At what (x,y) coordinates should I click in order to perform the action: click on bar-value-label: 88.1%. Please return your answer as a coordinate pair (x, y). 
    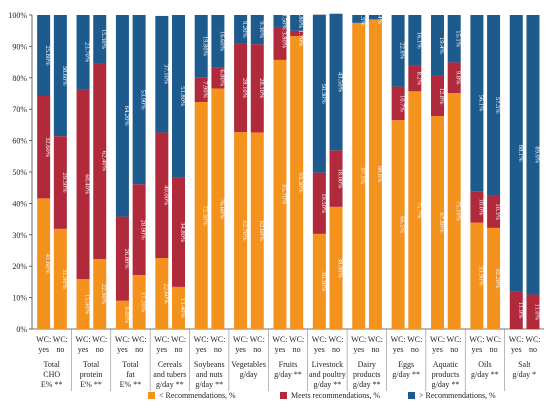
    Looking at the image, I should click on (520, 153).